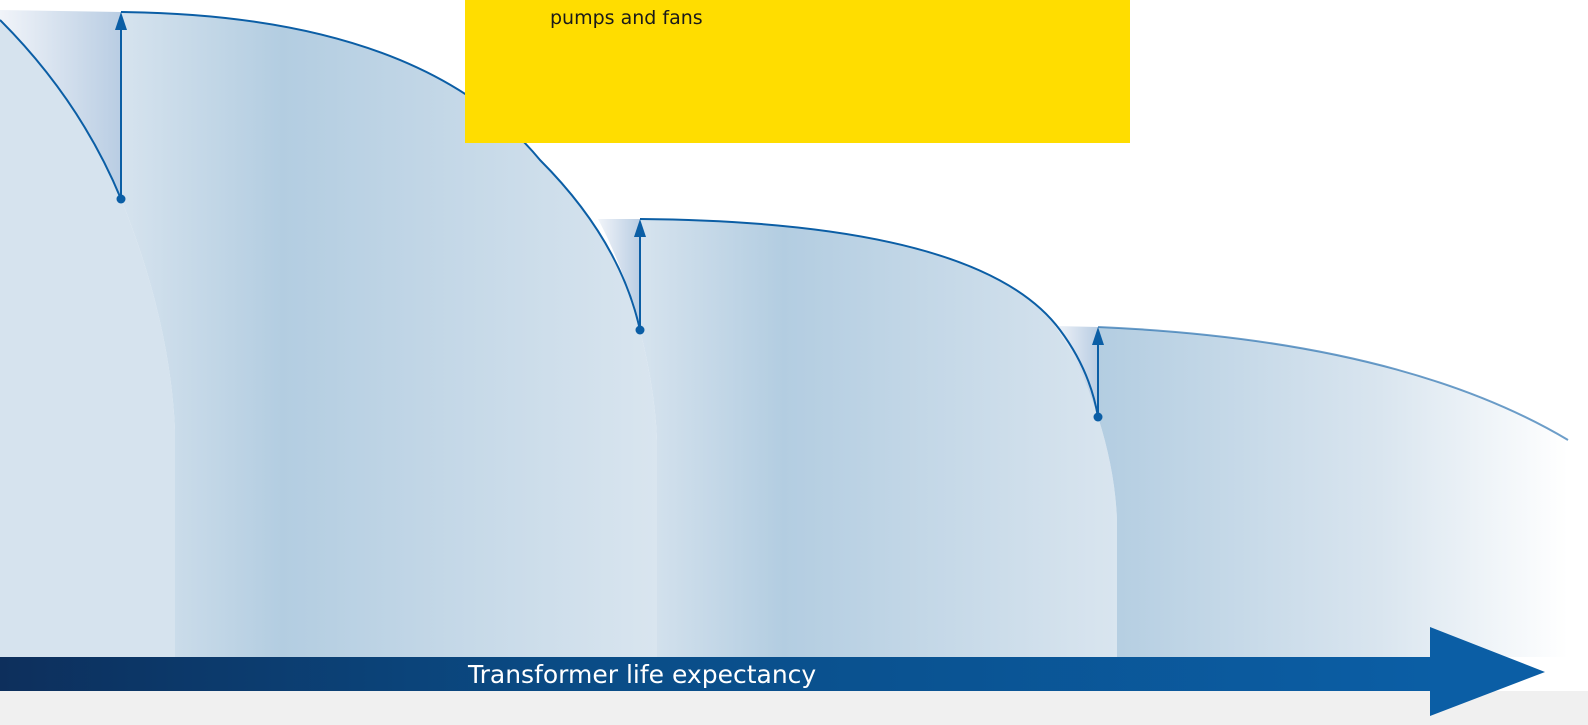 The image size is (1588, 725). I want to click on floor, so click(794, 708).